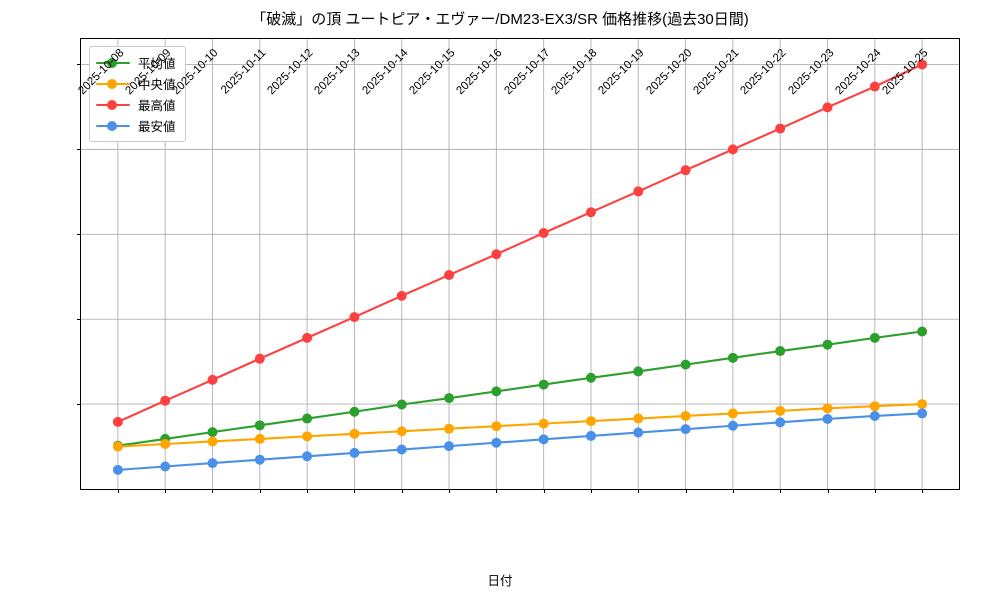  I want to click on legend-item-3: 最高値, so click(136, 104).